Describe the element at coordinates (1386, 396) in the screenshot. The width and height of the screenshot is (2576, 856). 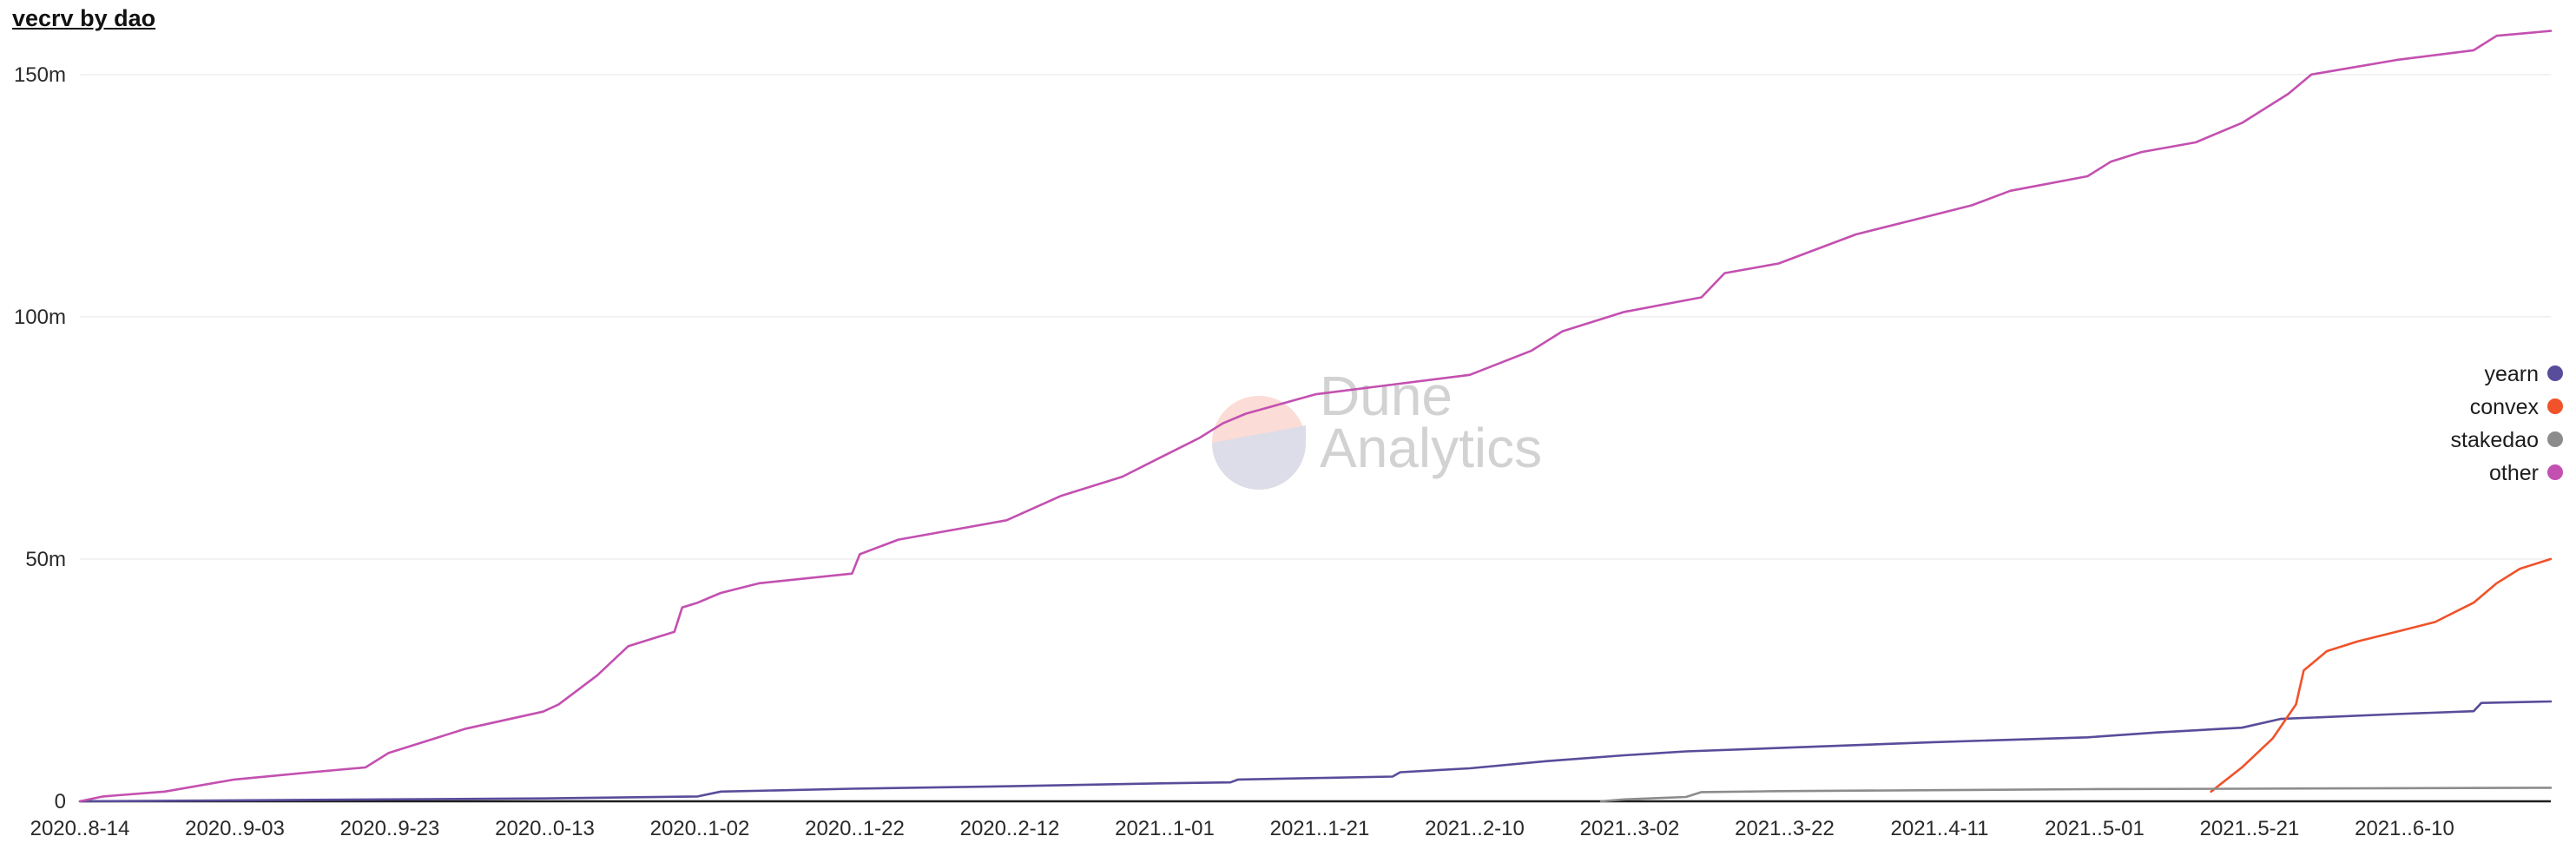
I see `watermark-line-1: Dune` at that location.